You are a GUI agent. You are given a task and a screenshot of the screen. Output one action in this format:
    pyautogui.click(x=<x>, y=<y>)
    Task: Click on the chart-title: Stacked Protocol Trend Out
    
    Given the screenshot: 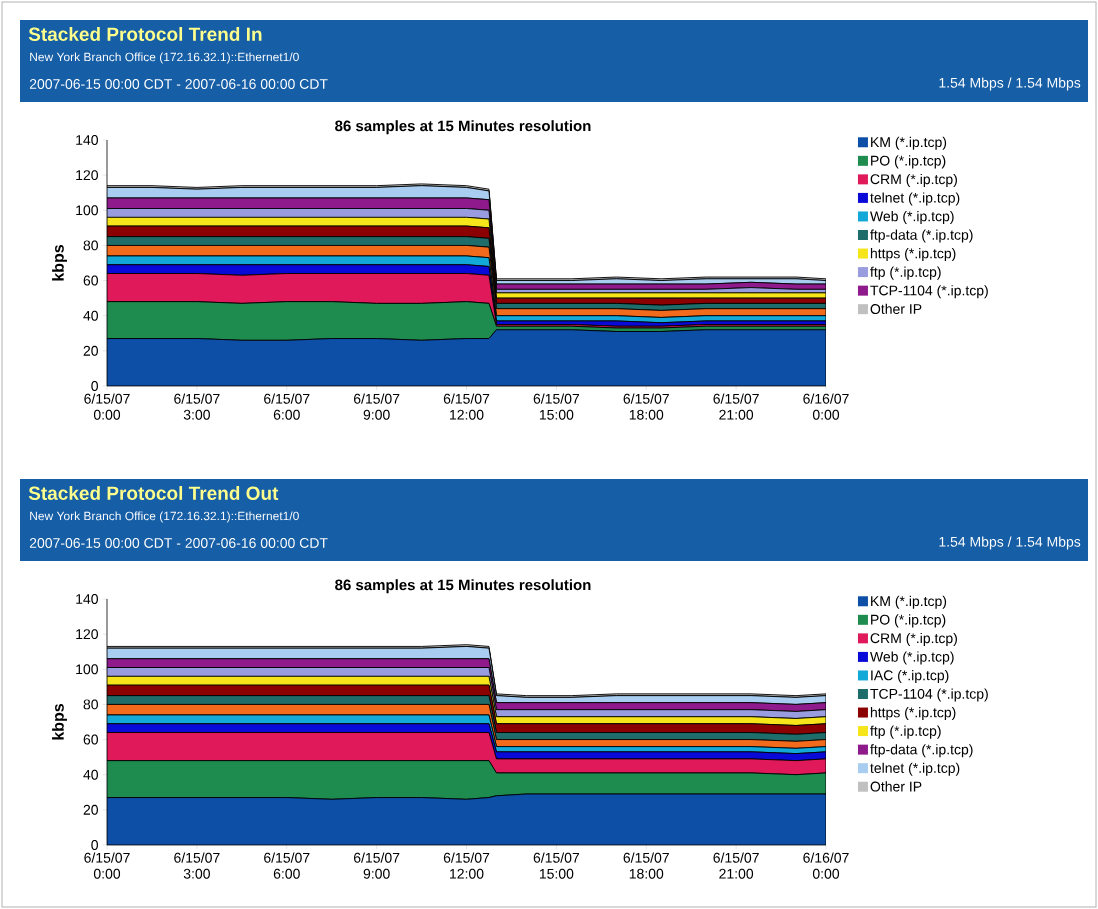 What is the action you would take?
    pyautogui.click(x=153, y=493)
    